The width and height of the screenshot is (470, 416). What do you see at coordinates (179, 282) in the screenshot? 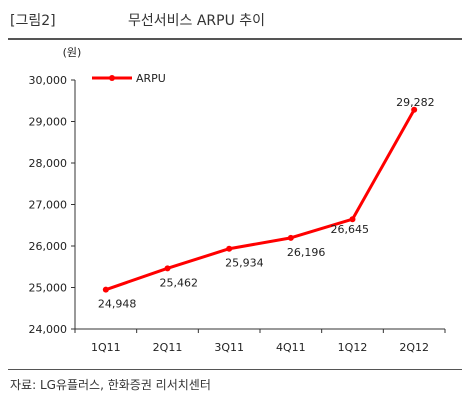
I see `data-label: 25,462` at bounding box center [179, 282].